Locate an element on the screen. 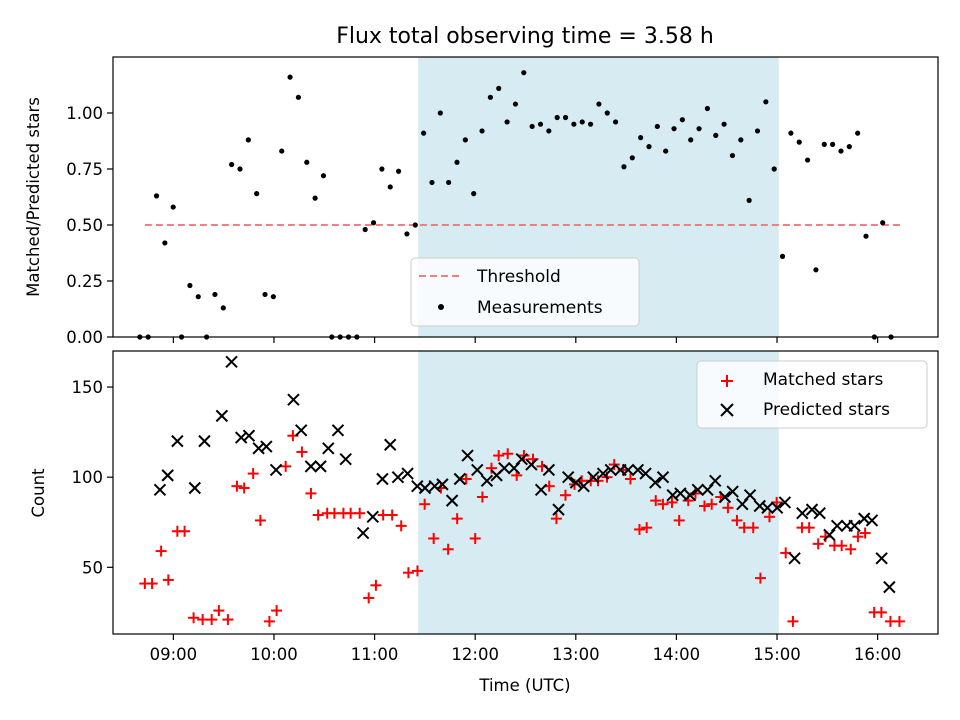 The width and height of the screenshot is (960, 720). bottom-ytick-label: 100 is located at coordinates (88, 477).